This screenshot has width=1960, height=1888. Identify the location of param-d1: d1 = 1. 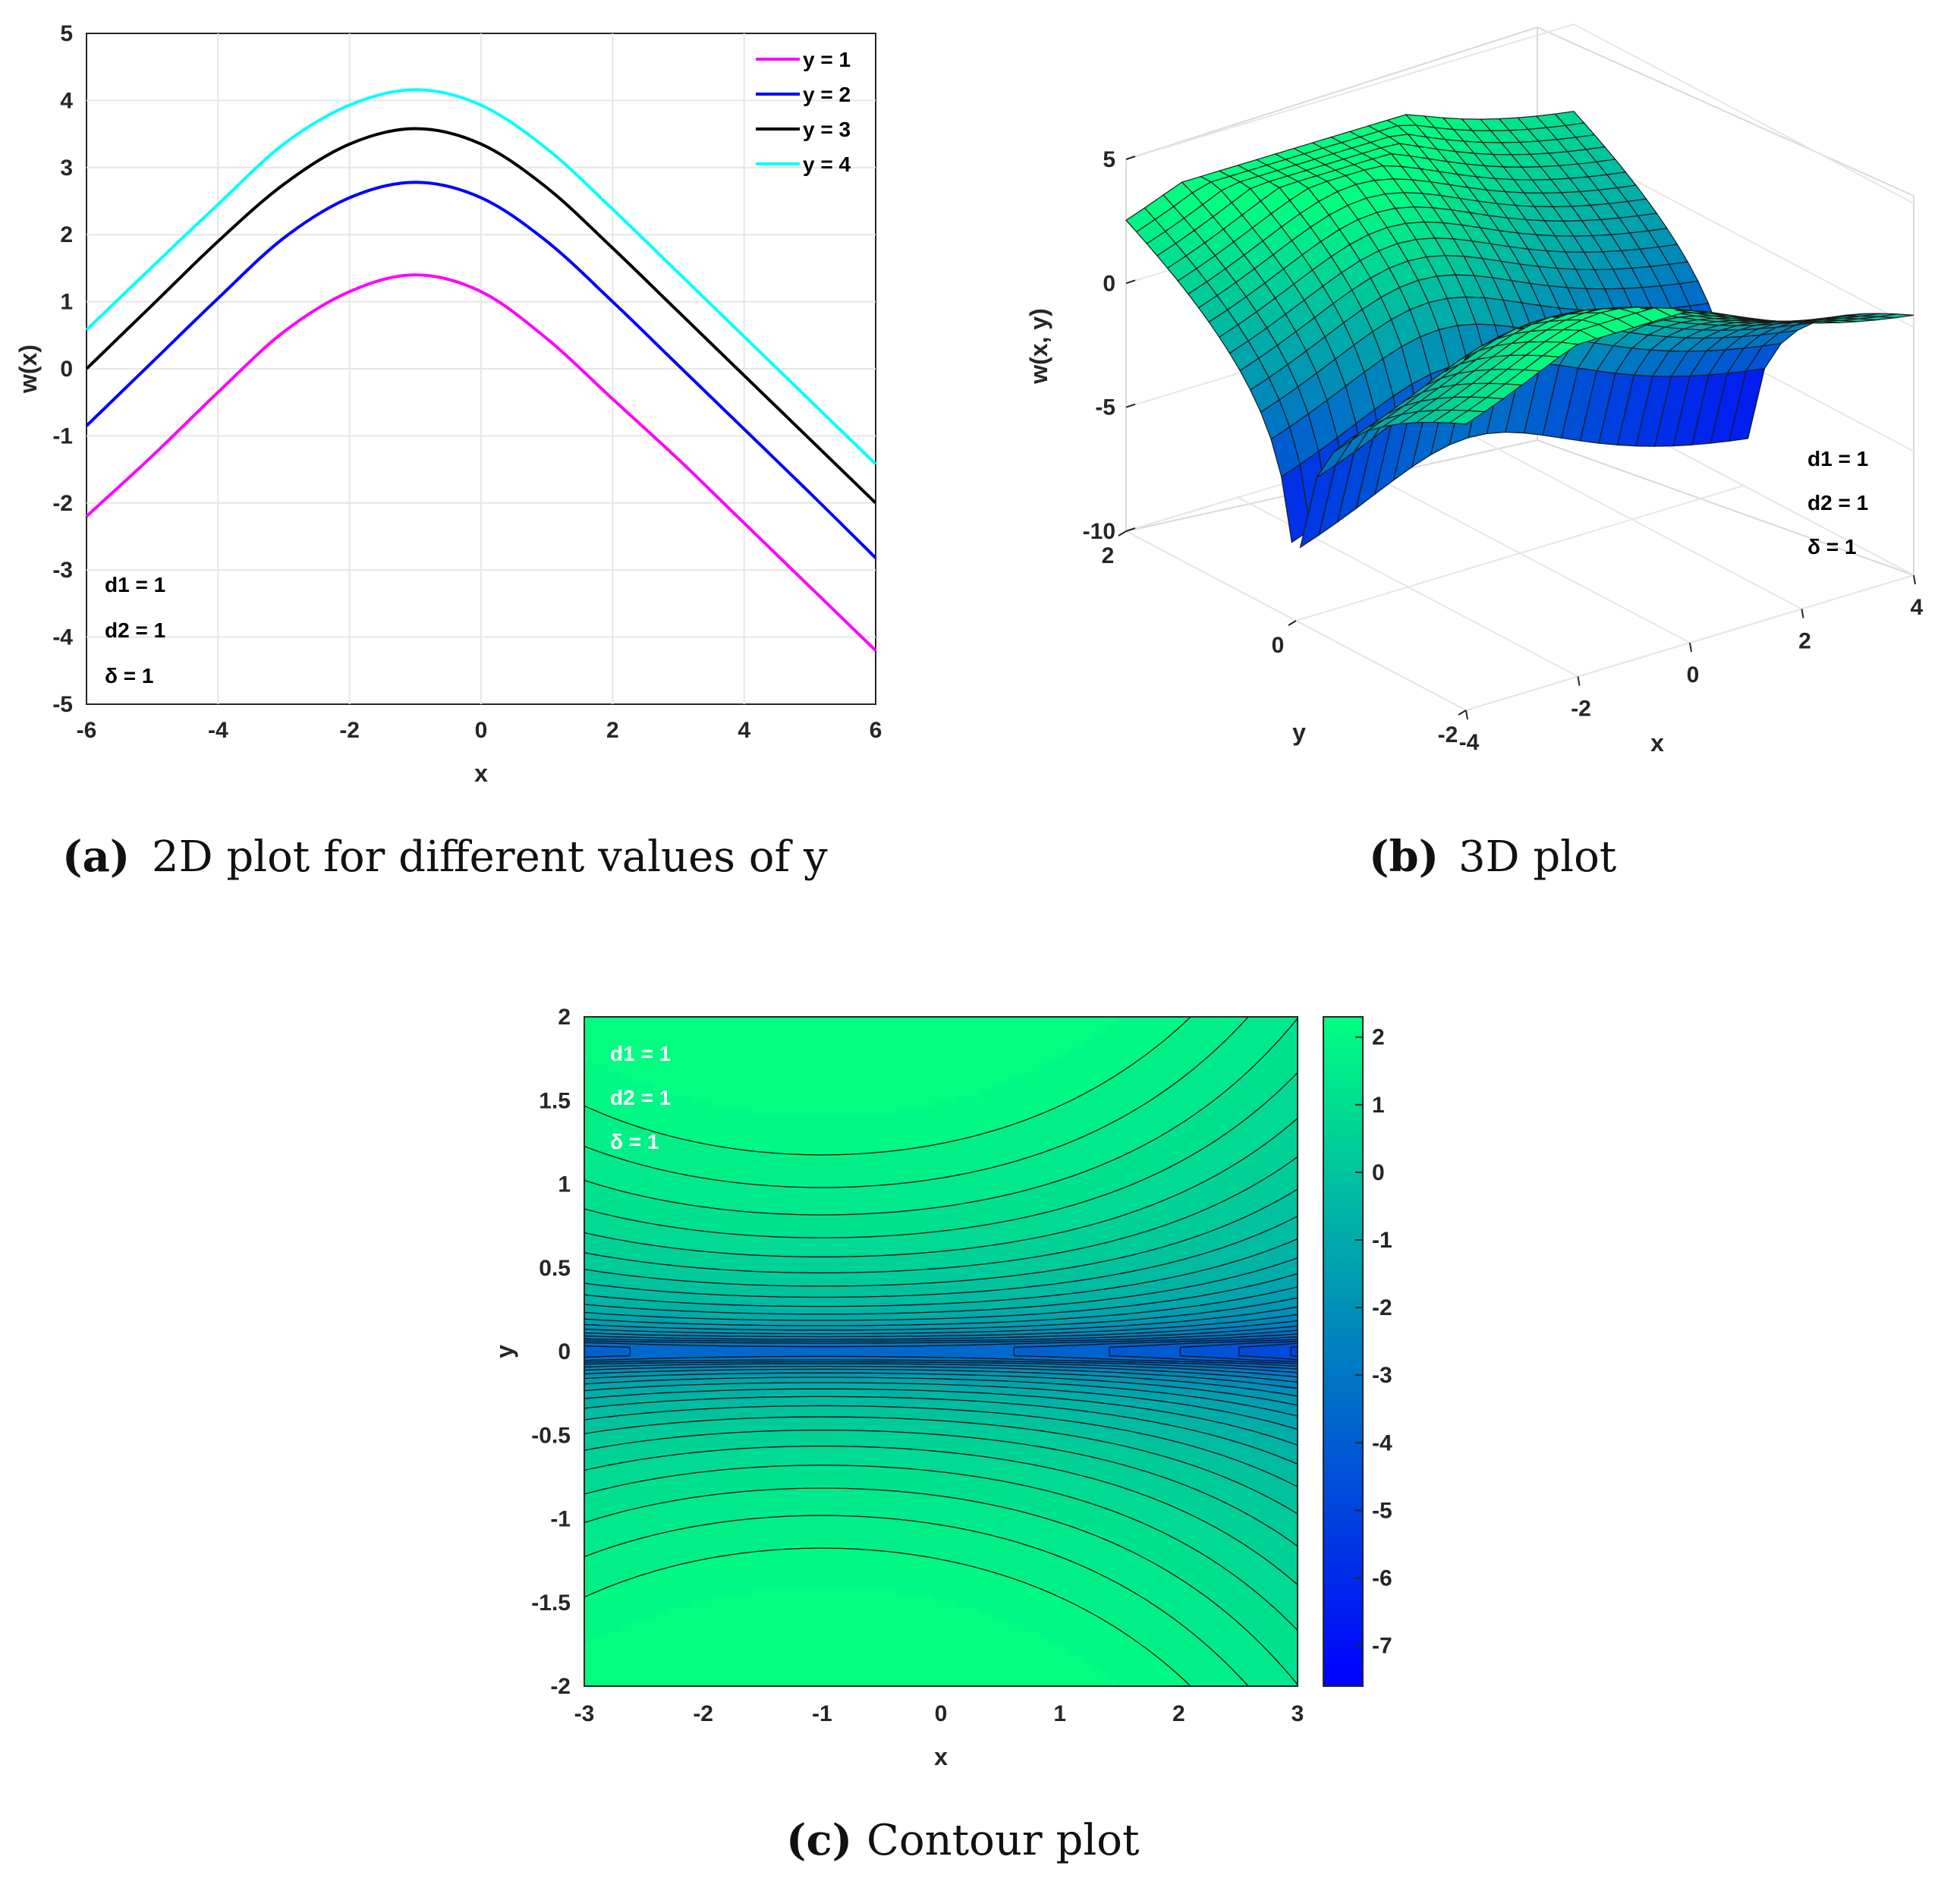
(135, 584).